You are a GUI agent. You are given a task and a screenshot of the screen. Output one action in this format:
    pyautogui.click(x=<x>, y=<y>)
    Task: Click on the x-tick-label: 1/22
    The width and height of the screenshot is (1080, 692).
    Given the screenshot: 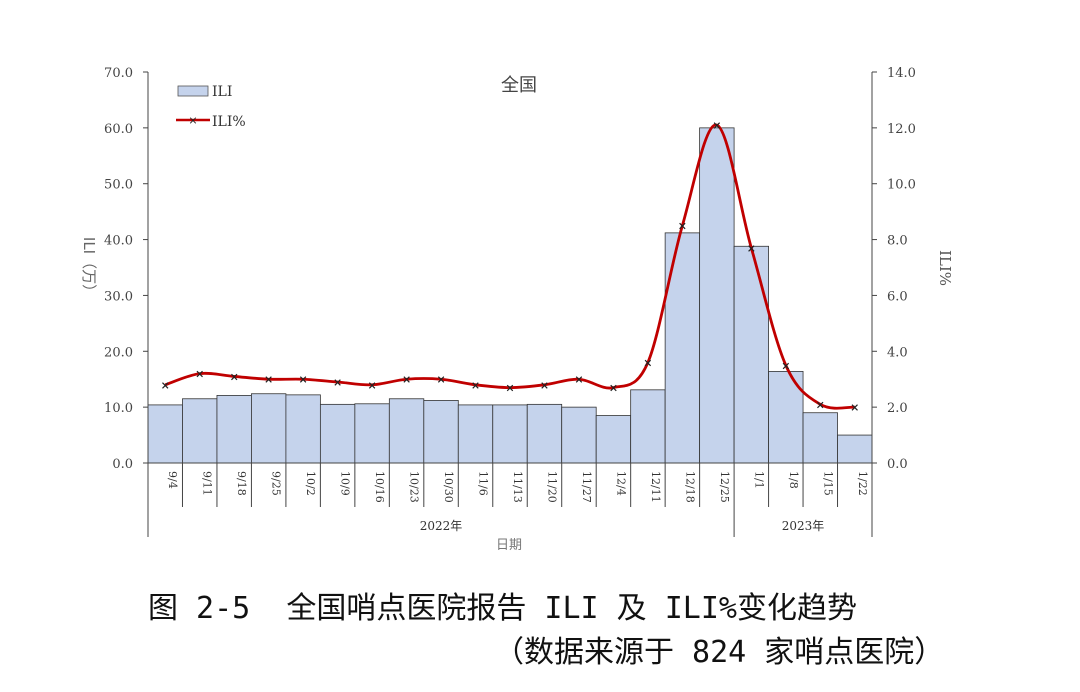 What is the action you would take?
    pyautogui.click(x=862, y=483)
    